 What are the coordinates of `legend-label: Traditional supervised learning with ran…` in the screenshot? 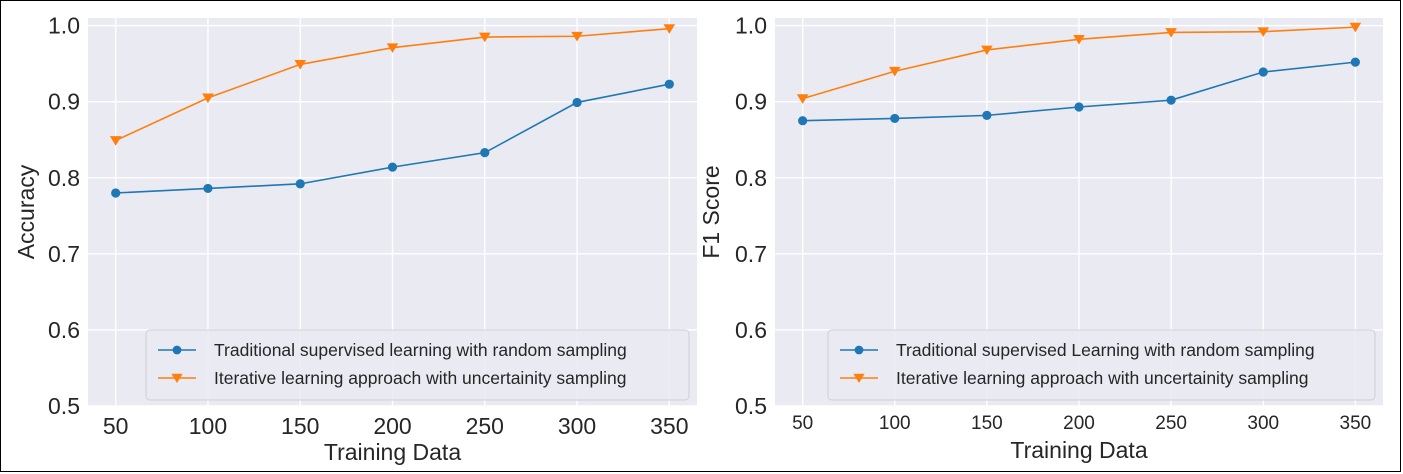 It's located at (420, 350).